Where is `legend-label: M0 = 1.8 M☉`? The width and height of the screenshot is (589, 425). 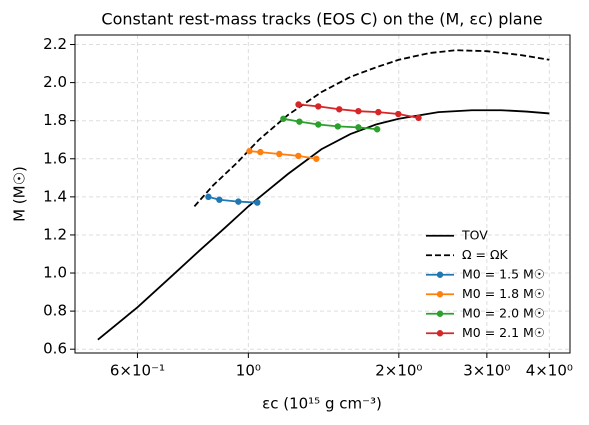
legend-label: M0 = 1.8 M☉ is located at coordinates (503, 293).